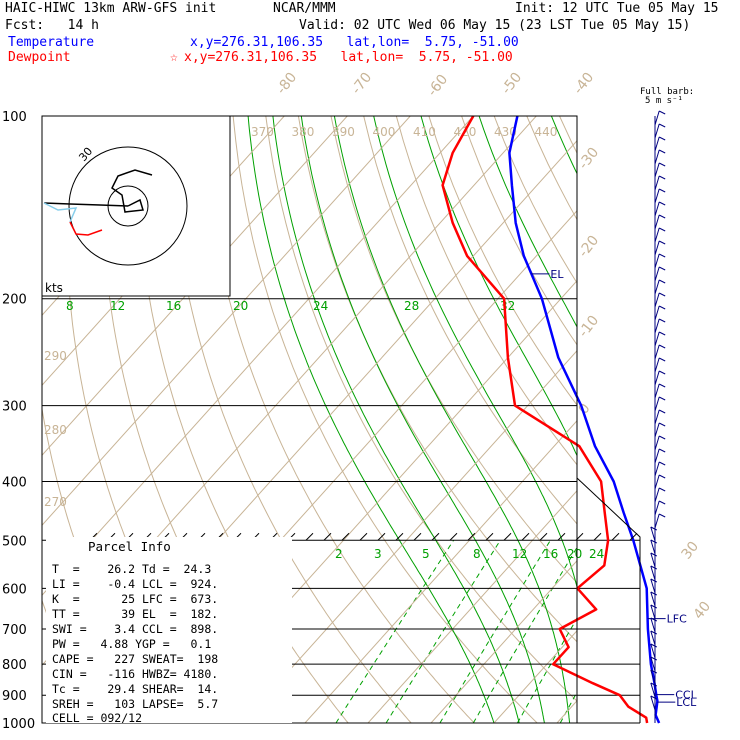 This screenshot has width=740, height=740. What do you see at coordinates (703, 611) in the screenshot?
I see `isotherm-label: 40` at bounding box center [703, 611].